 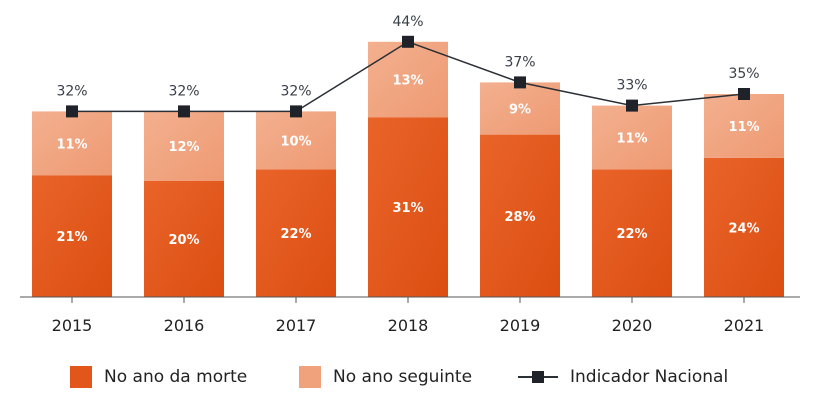 I want to click on bar-no-ano-da-morte-2016, so click(x=184, y=239).